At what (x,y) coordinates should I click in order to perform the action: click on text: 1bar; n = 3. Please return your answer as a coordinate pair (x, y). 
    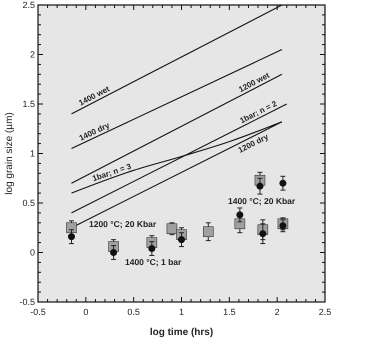
    Looking at the image, I should click on (112, 173).